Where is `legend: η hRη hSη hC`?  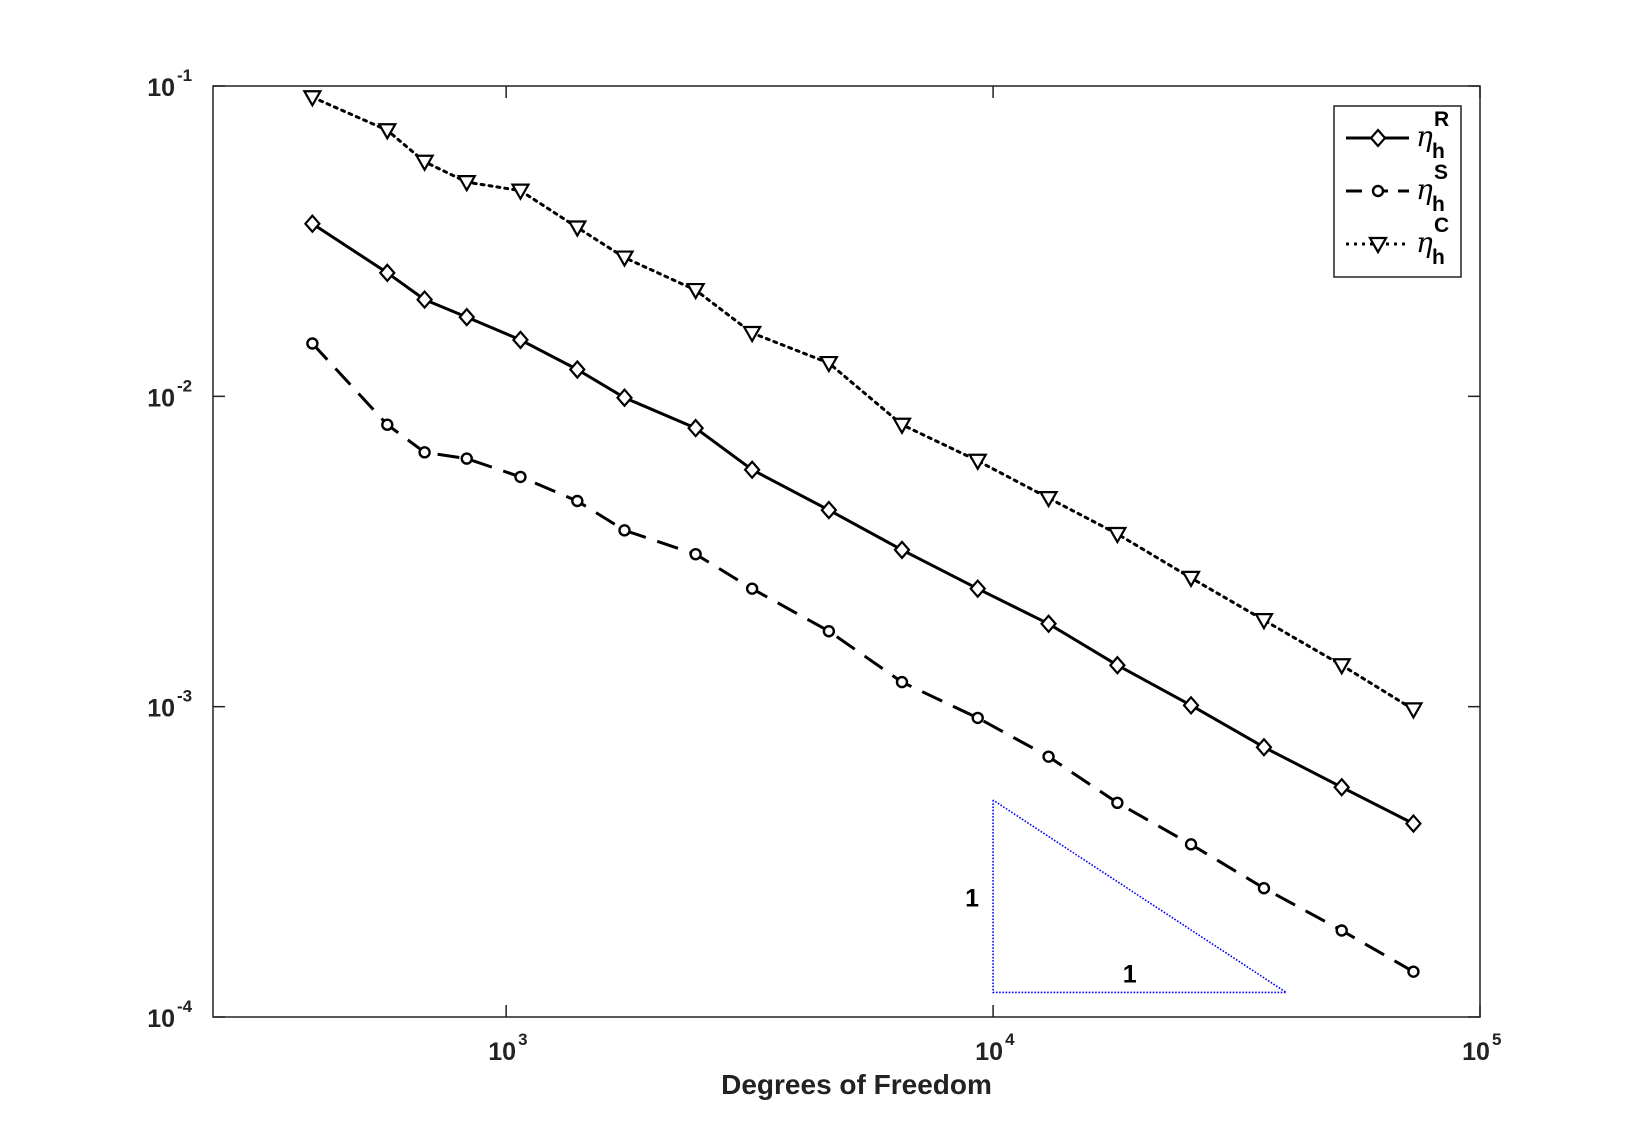
legend: η hRη hSη hC is located at coordinates (1397, 191).